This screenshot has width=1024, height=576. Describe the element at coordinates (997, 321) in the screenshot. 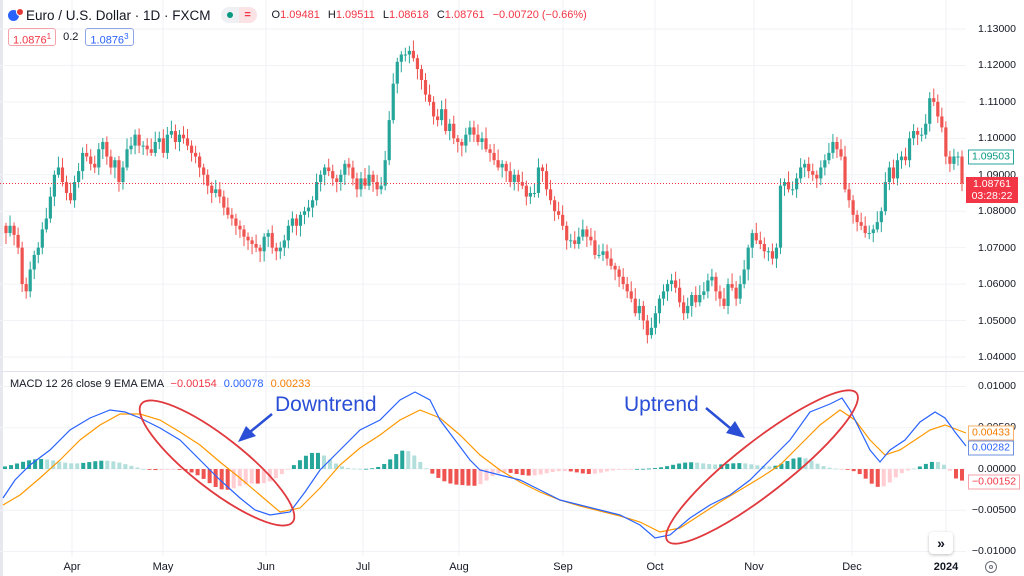

I see `price-tick: 1.05000` at that location.